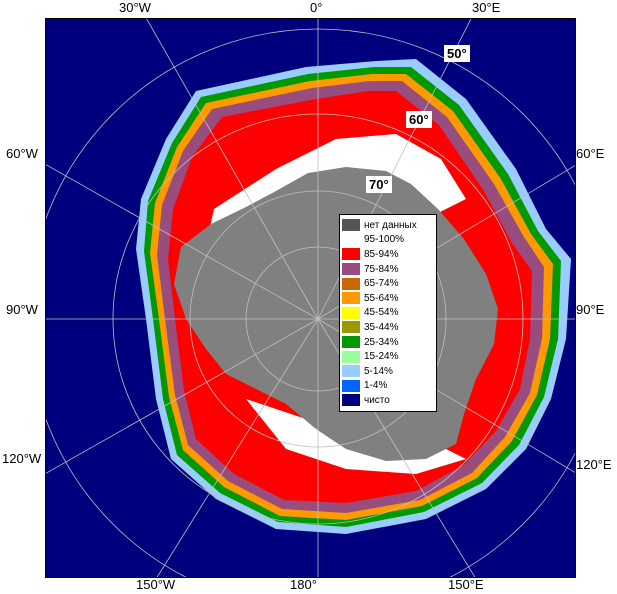 Image resolution: width=617 pixels, height=594 pixels. Describe the element at coordinates (22, 153) in the screenshot. I see `lon-label-60w: 60°W` at that location.